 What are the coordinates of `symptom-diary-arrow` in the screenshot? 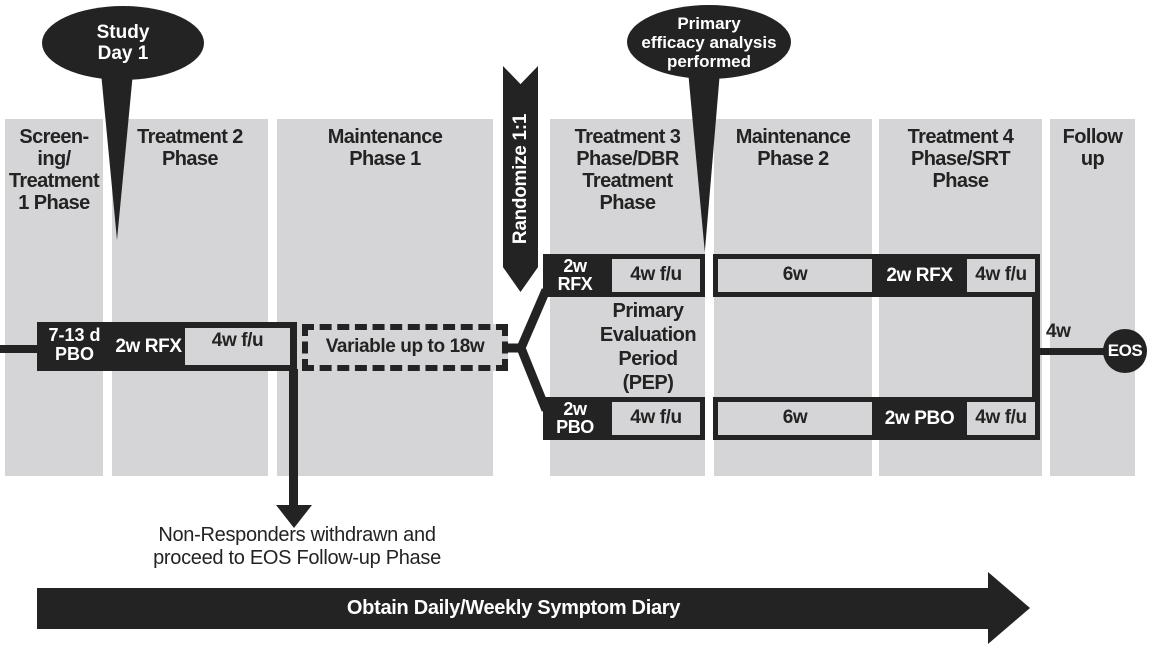 It's located at (513, 608).